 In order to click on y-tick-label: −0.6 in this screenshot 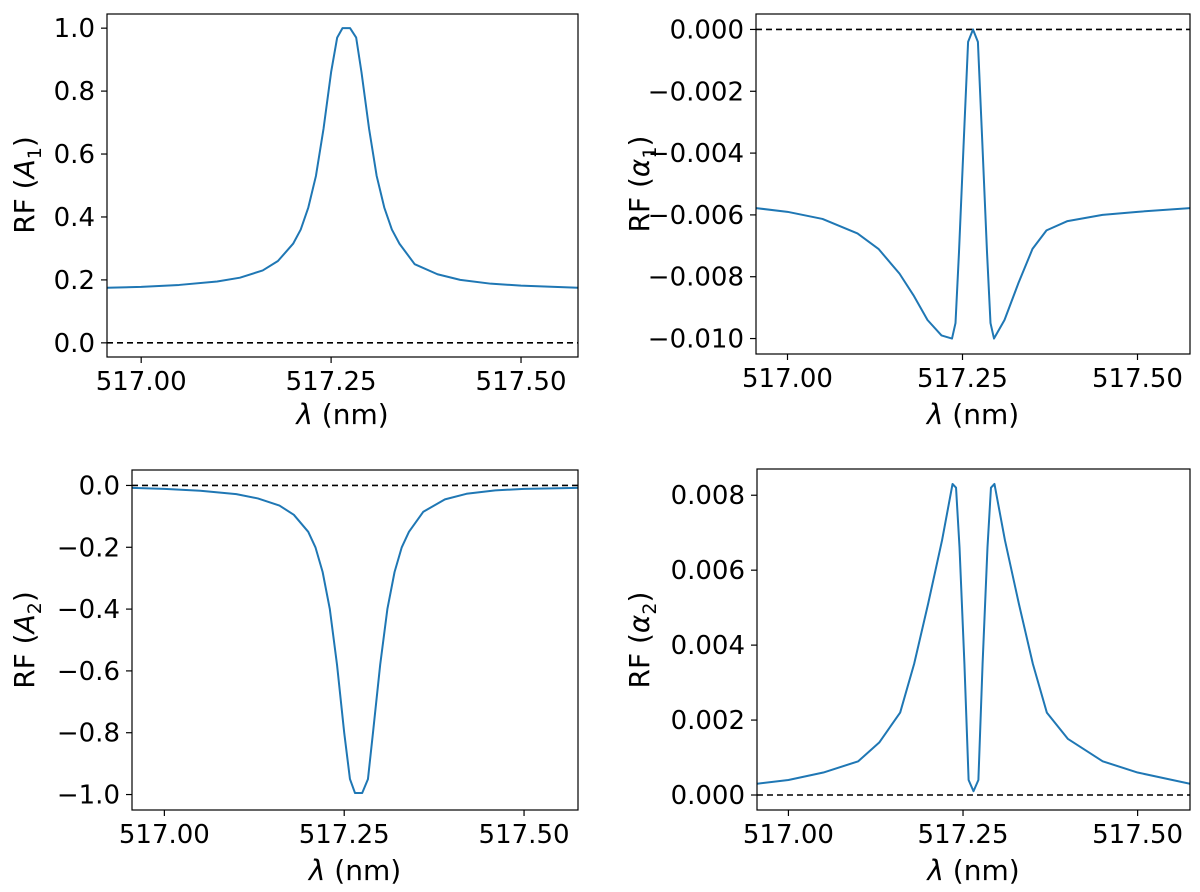, I will do `click(88, 672)`.